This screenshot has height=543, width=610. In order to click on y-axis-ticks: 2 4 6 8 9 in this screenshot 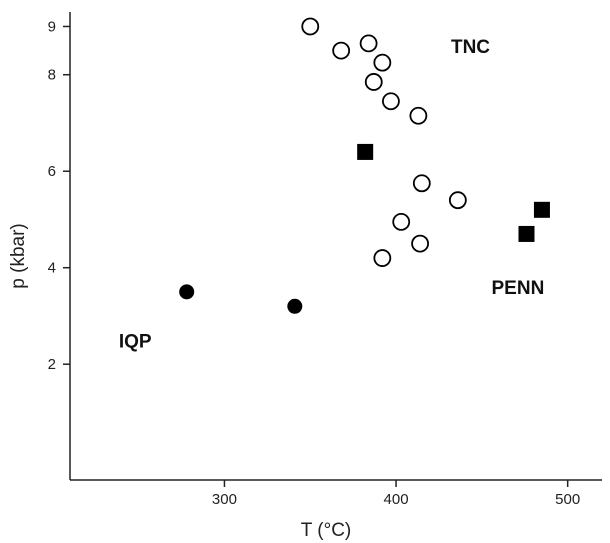, I will do `click(59, 195)`.